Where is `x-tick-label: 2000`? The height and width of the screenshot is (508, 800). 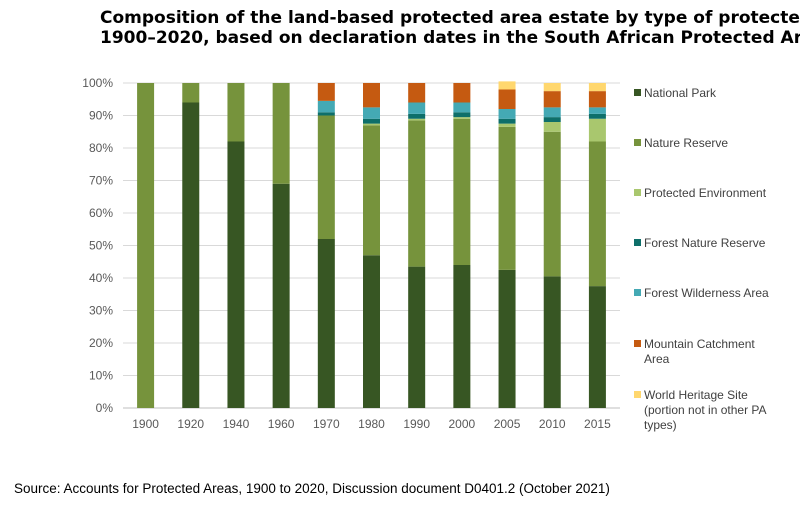
x-tick-label: 2000 is located at coordinates (462, 424).